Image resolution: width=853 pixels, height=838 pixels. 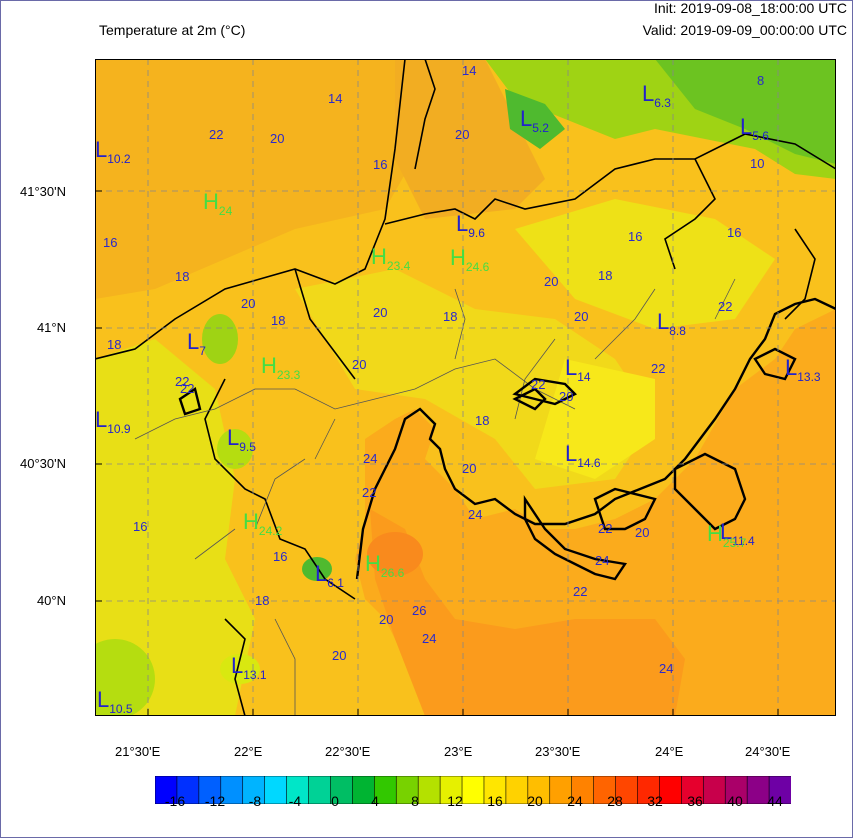 I want to click on low-pressure-marker: L11.4, so click(x=737, y=533).